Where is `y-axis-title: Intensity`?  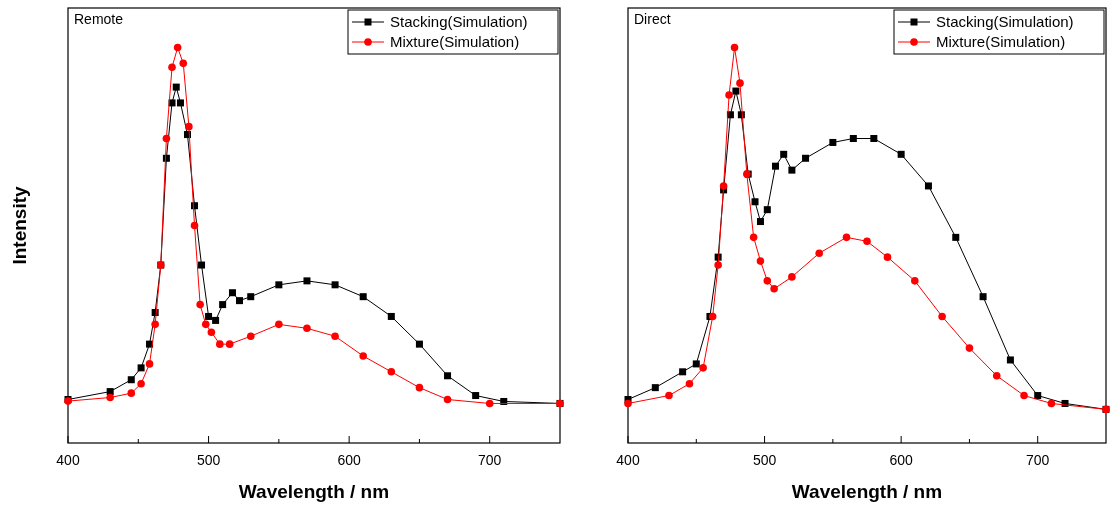
y-axis-title: Intensity is located at coordinates (19, 225).